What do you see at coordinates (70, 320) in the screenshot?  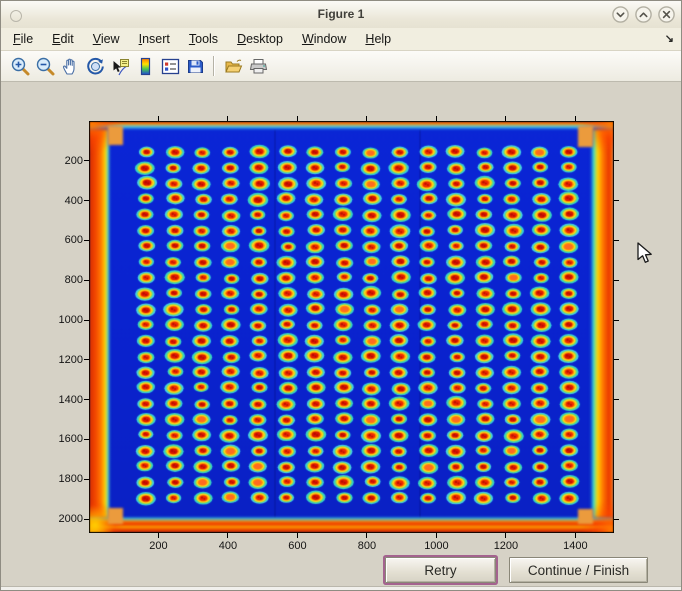 I see `y-tick-label: 1000` at bounding box center [70, 320].